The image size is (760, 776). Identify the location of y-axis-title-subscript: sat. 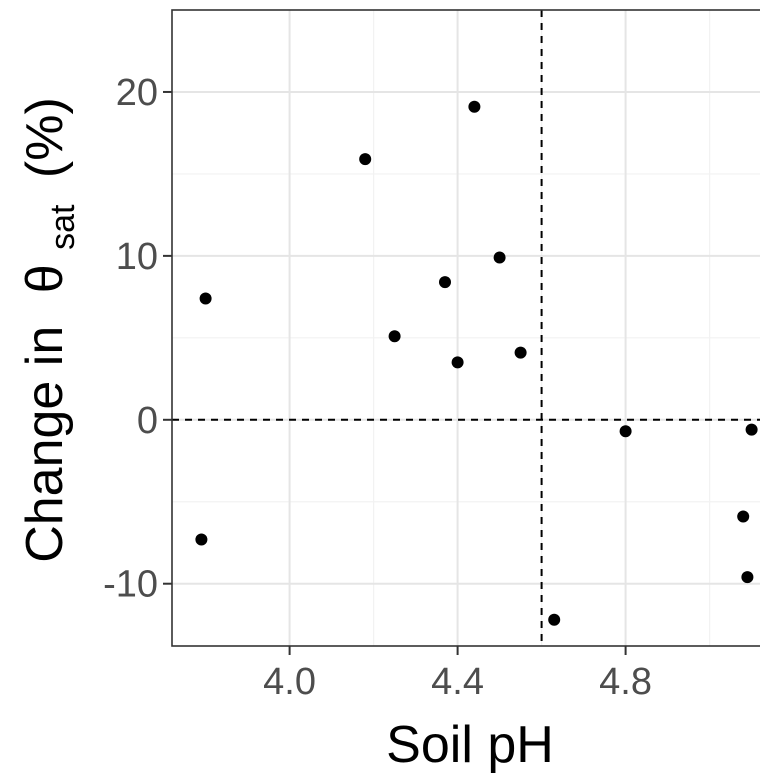
(63, 227).